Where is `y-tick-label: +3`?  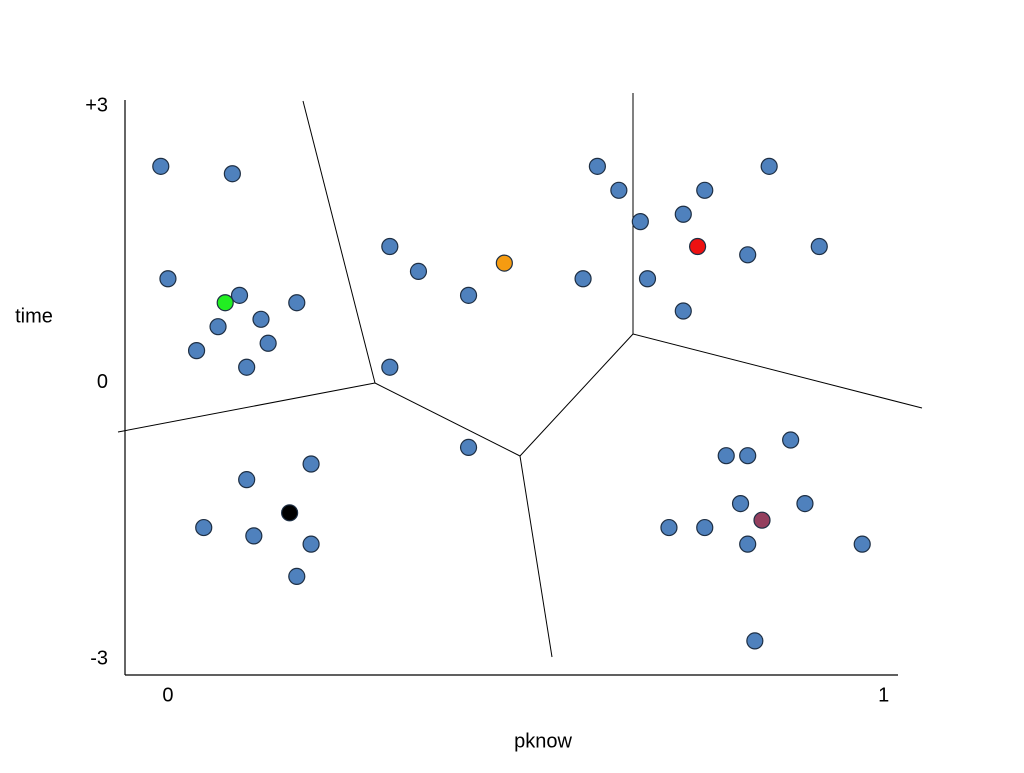
y-tick-label: +3 is located at coordinates (96, 106).